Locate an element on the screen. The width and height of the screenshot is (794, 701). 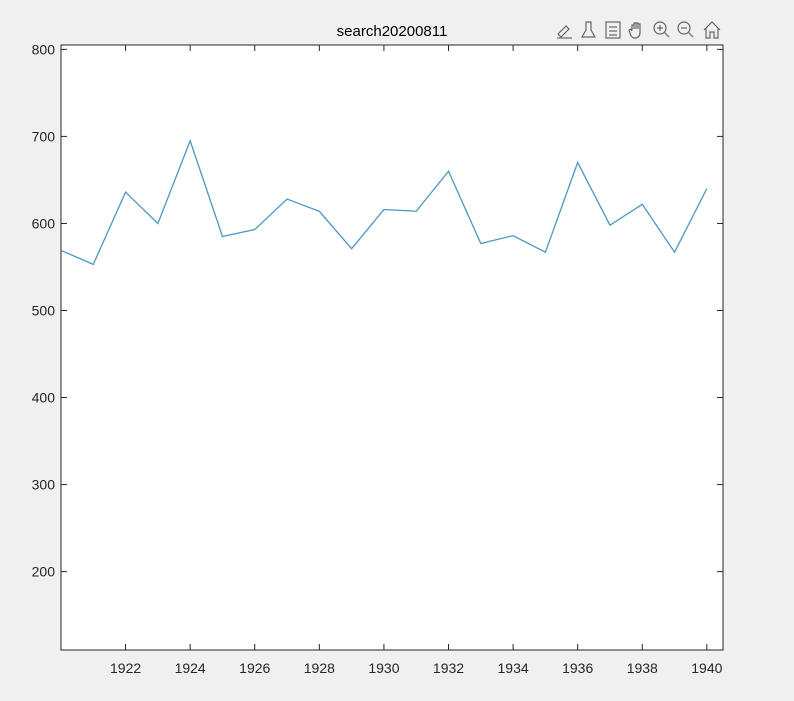
zoom-out-icon is located at coordinates (685, 29).